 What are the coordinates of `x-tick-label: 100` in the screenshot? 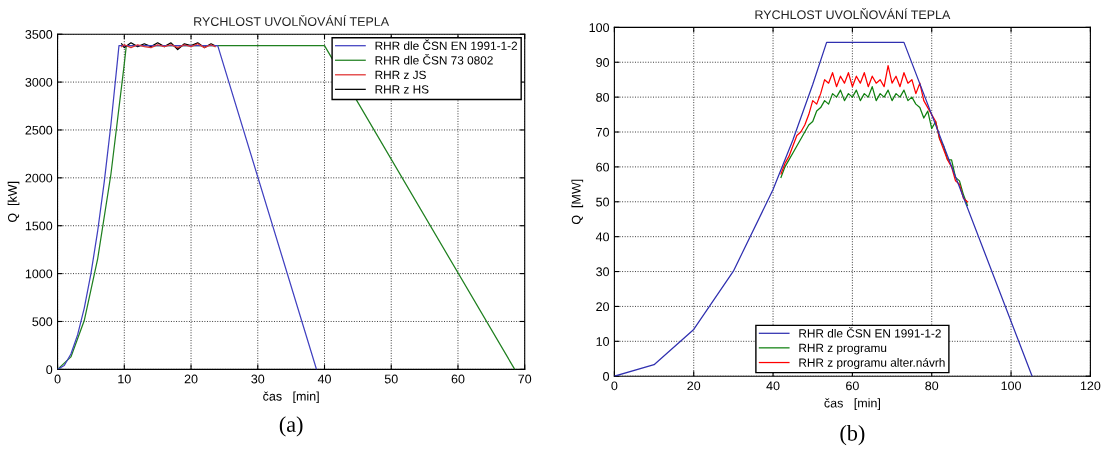 It's located at (1011, 386).